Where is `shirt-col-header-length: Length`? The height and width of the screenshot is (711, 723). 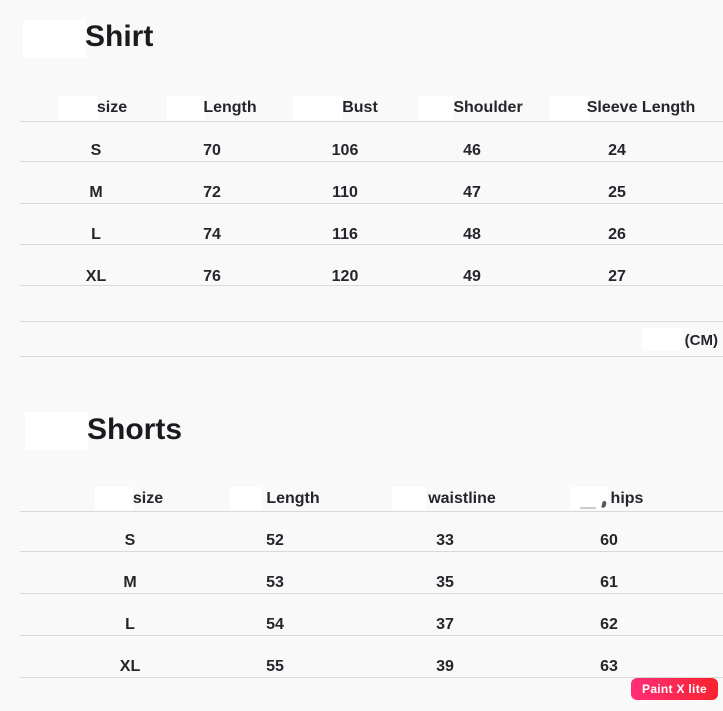 shirt-col-header-length: Length is located at coordinates (230, 107).